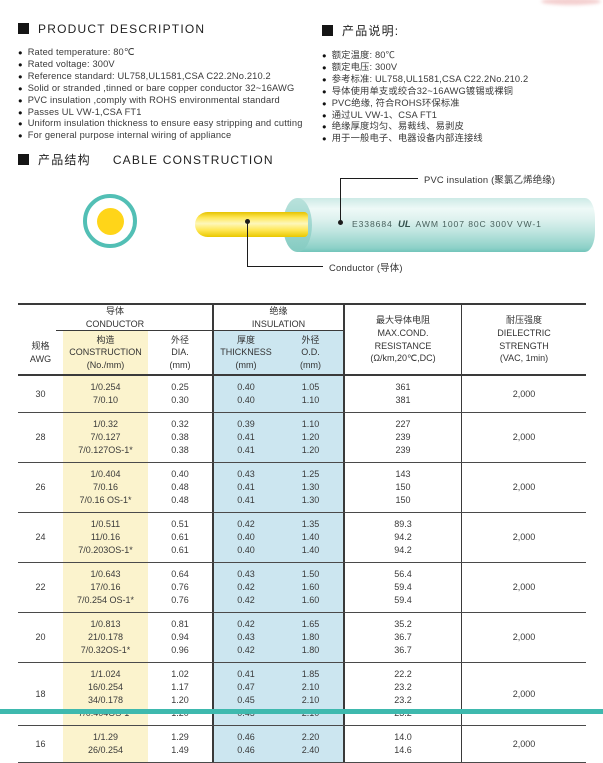  I want to click on cell-od: 2.20 2.40, so click(310, 744).